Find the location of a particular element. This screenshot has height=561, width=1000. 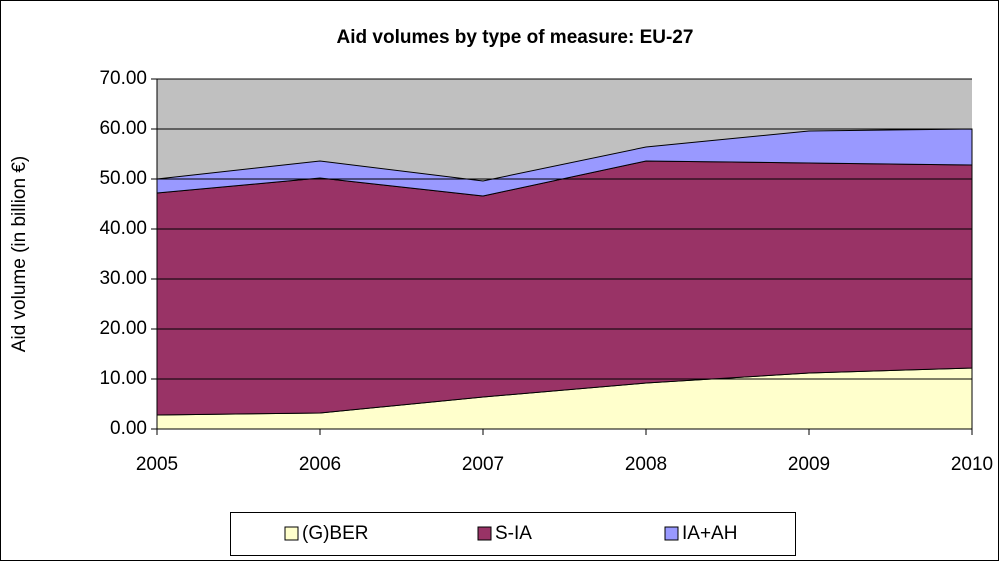

y-tick-label: 50.00 is located at coordinates (123, 178).